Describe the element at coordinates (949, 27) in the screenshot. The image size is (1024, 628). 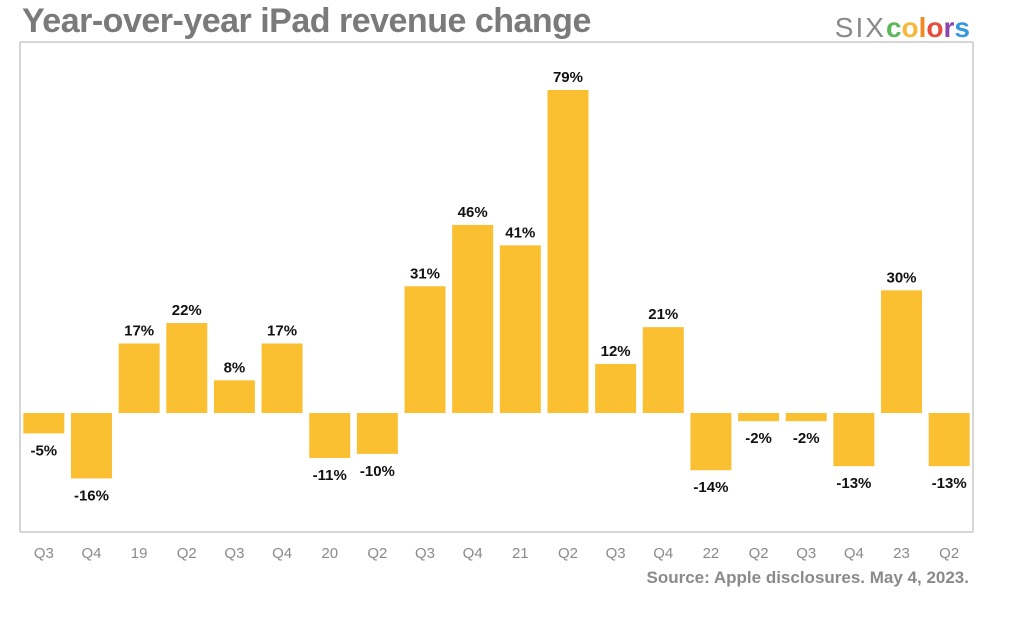
I see `logo-letter: r` at that location.